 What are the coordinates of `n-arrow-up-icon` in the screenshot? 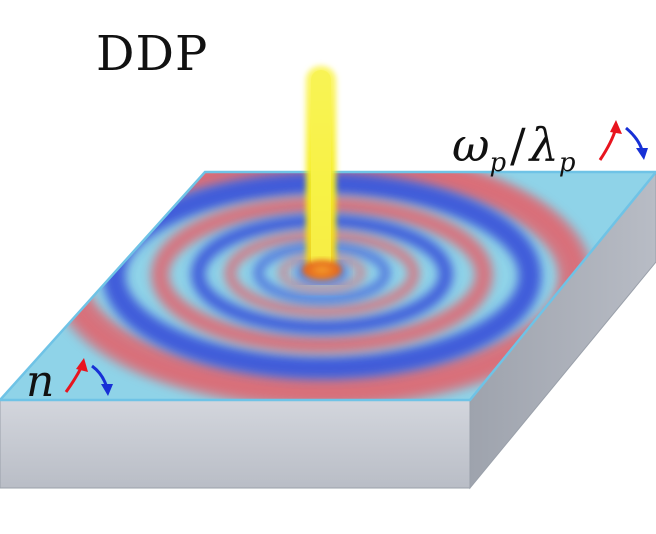 It's located at (76, 375).